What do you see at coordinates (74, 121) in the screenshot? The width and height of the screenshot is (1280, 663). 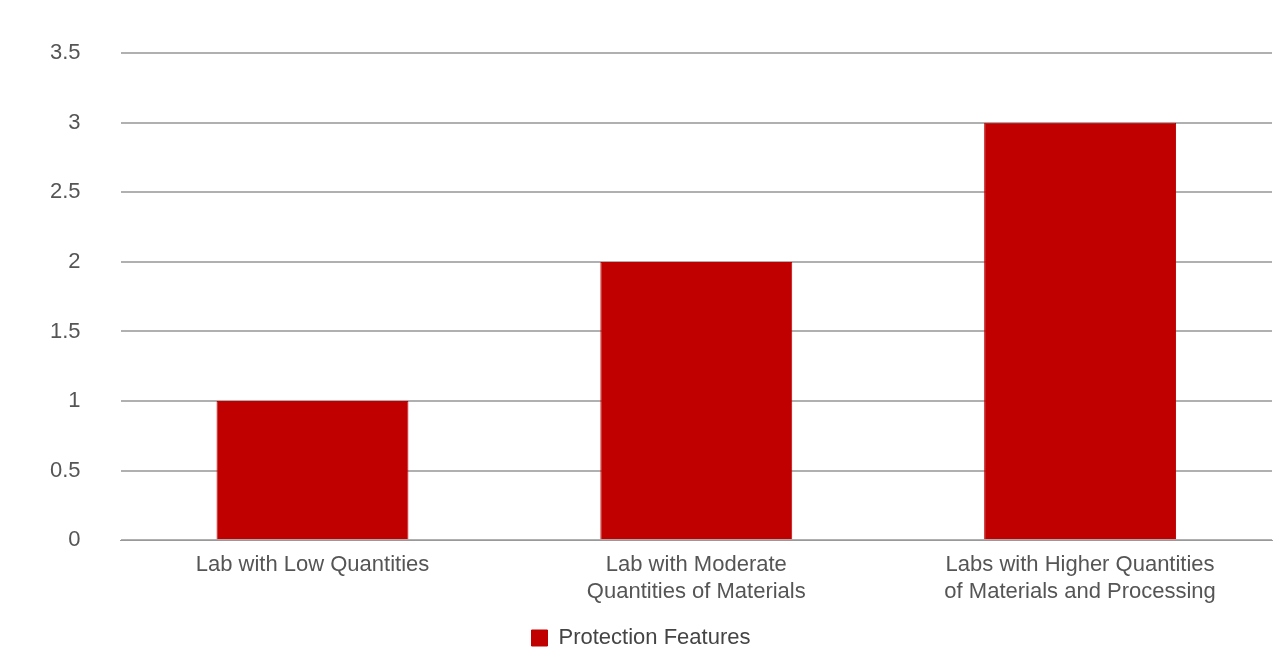 I see `y-tick-label: 3` at bounding box center [74, 121].